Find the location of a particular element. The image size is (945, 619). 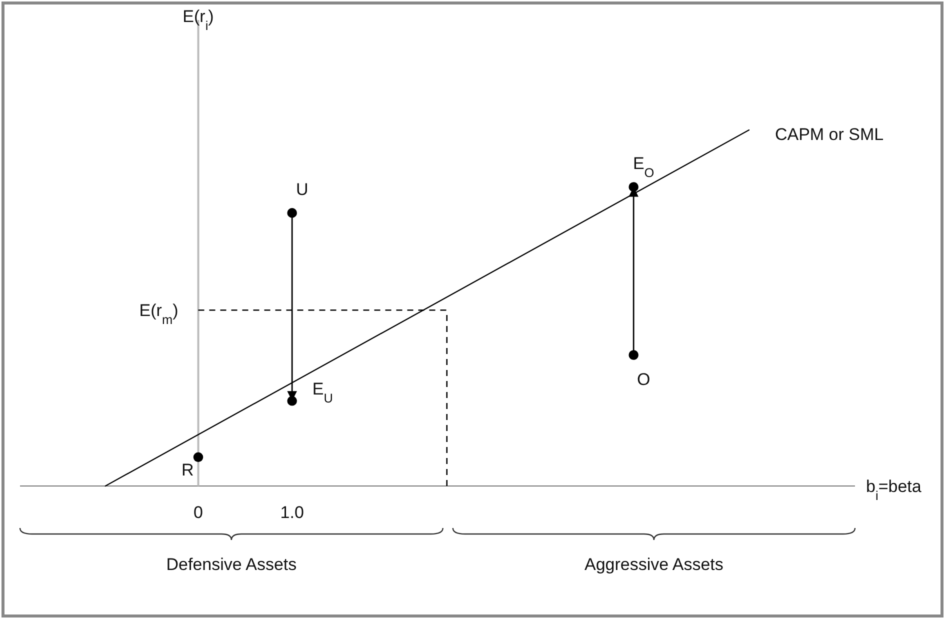

annotation: R is located at coordinates (188, 470).